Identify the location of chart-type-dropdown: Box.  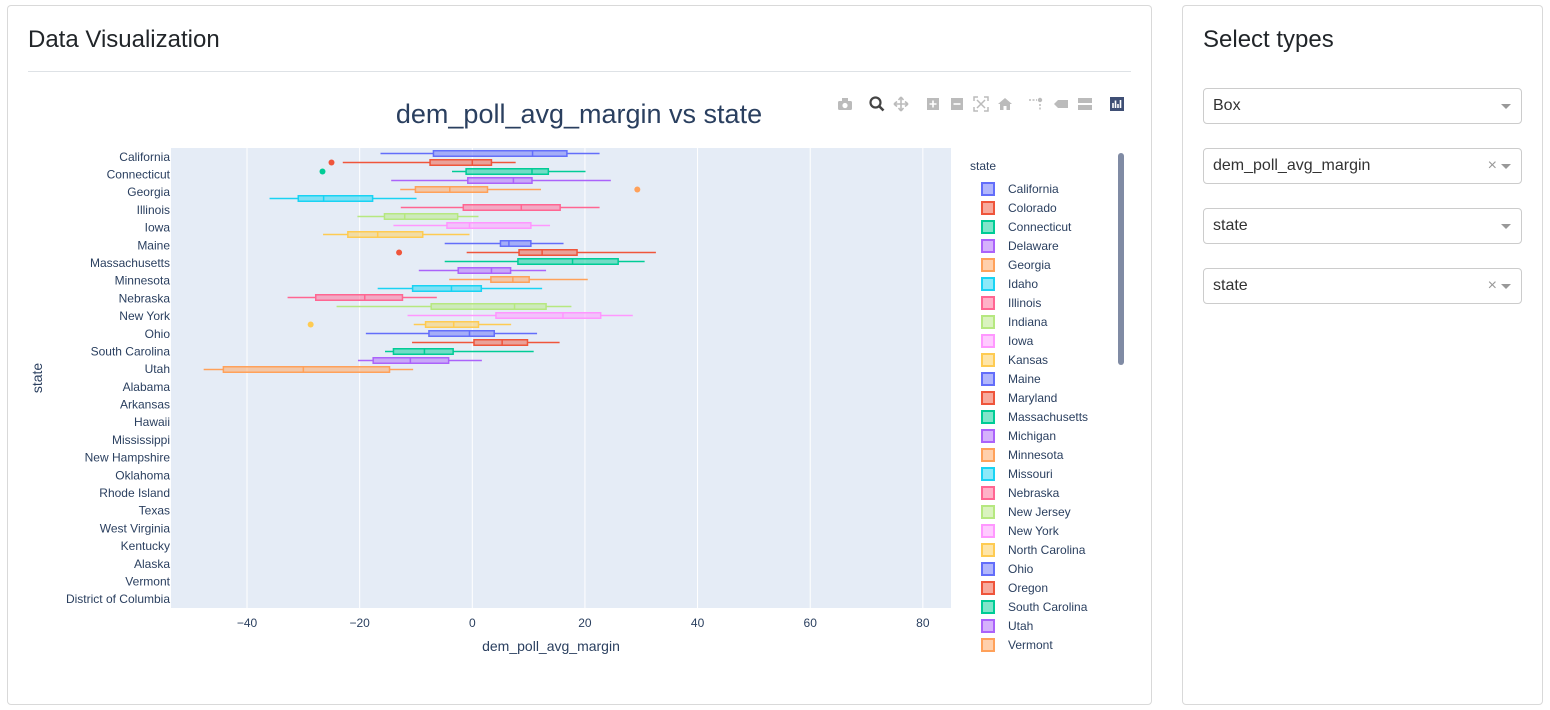
(1362, 106).